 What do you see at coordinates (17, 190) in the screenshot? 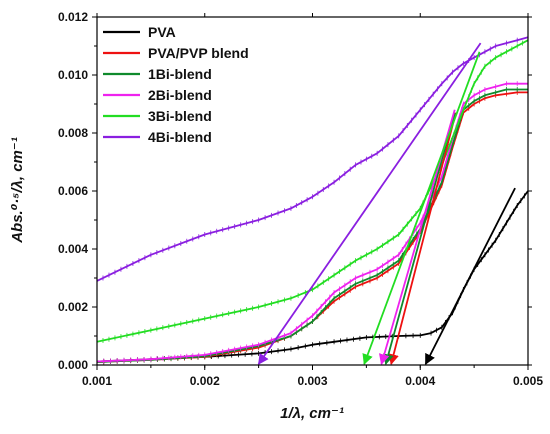
I see `y-axis-label: Abs.⁰·⁵/λ, cm⁻¹` at bounding box center [17, 190].